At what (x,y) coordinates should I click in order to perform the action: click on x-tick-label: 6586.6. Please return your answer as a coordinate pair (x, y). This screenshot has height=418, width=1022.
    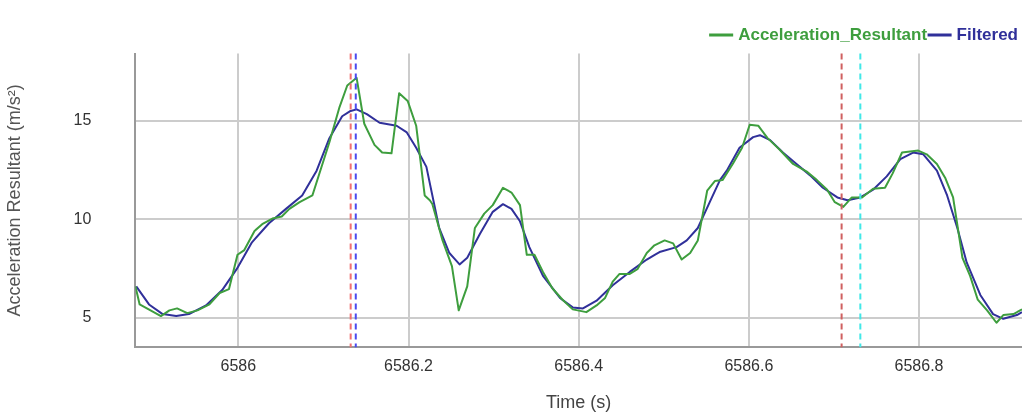
    Looking at the image, I should click on (749, 366).